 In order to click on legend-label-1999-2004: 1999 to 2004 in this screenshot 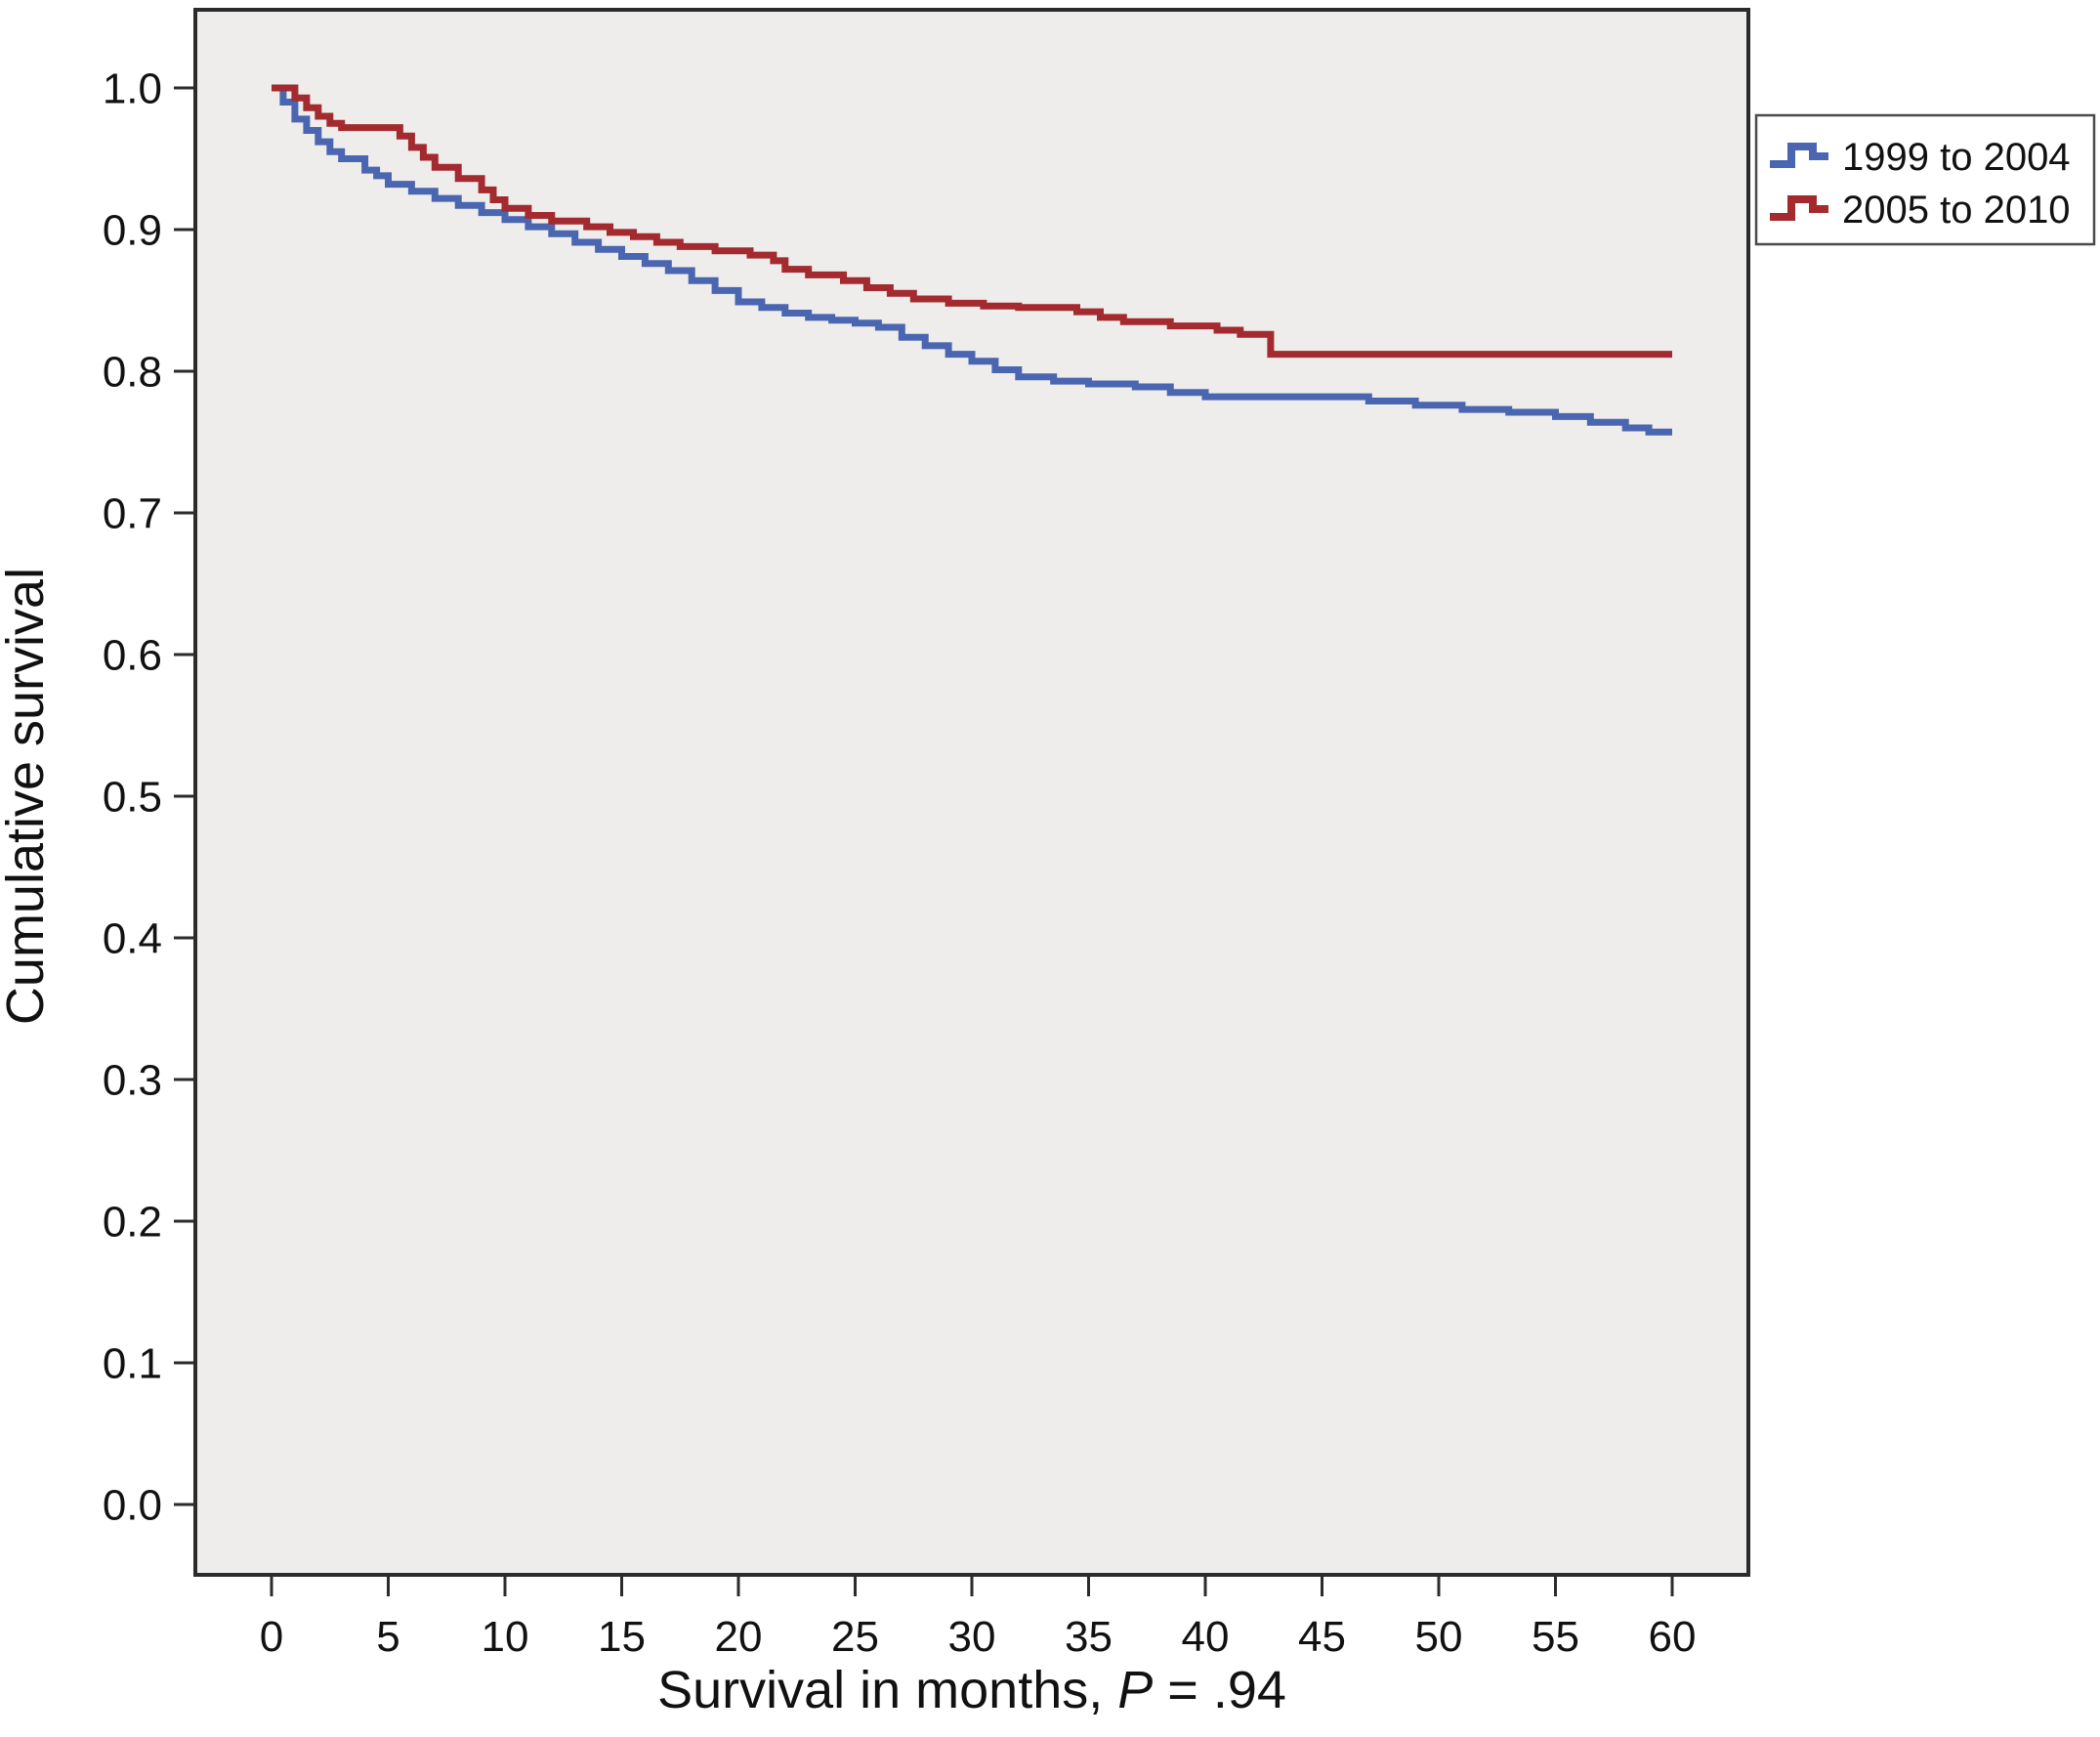, I will do `click(1956, 157)`.